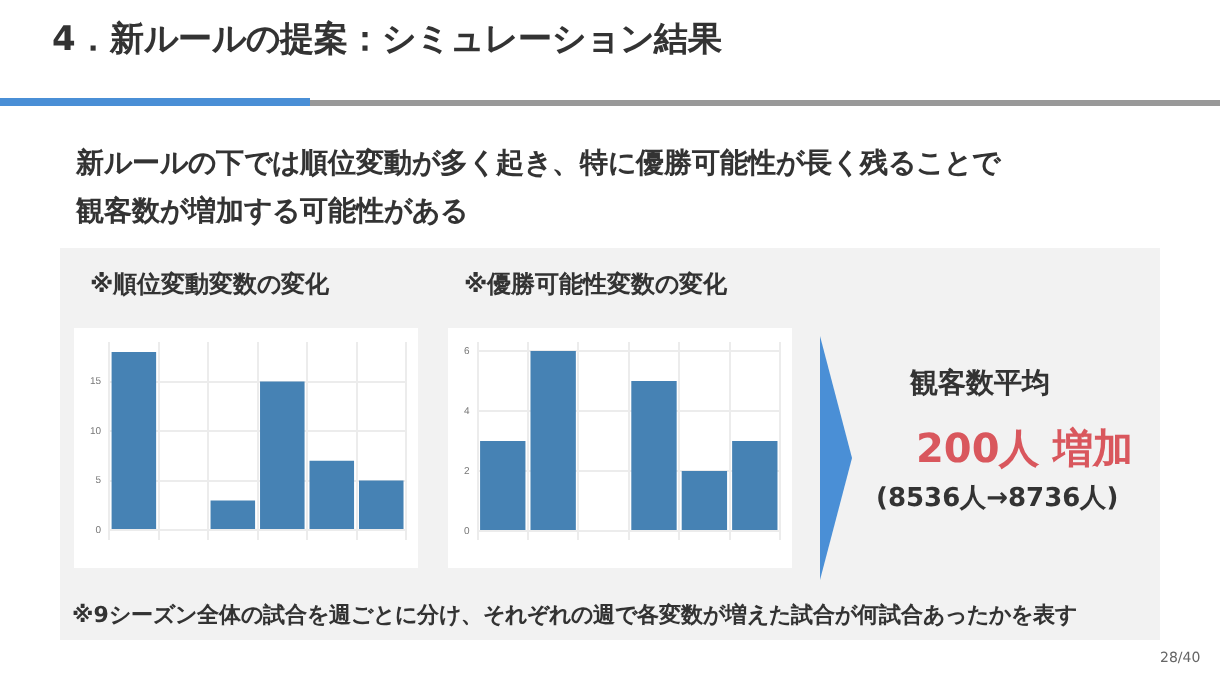 The height and width of the screenshot is (686, 1220). I want to click on text: 200人 増加, so click(1025, 449).